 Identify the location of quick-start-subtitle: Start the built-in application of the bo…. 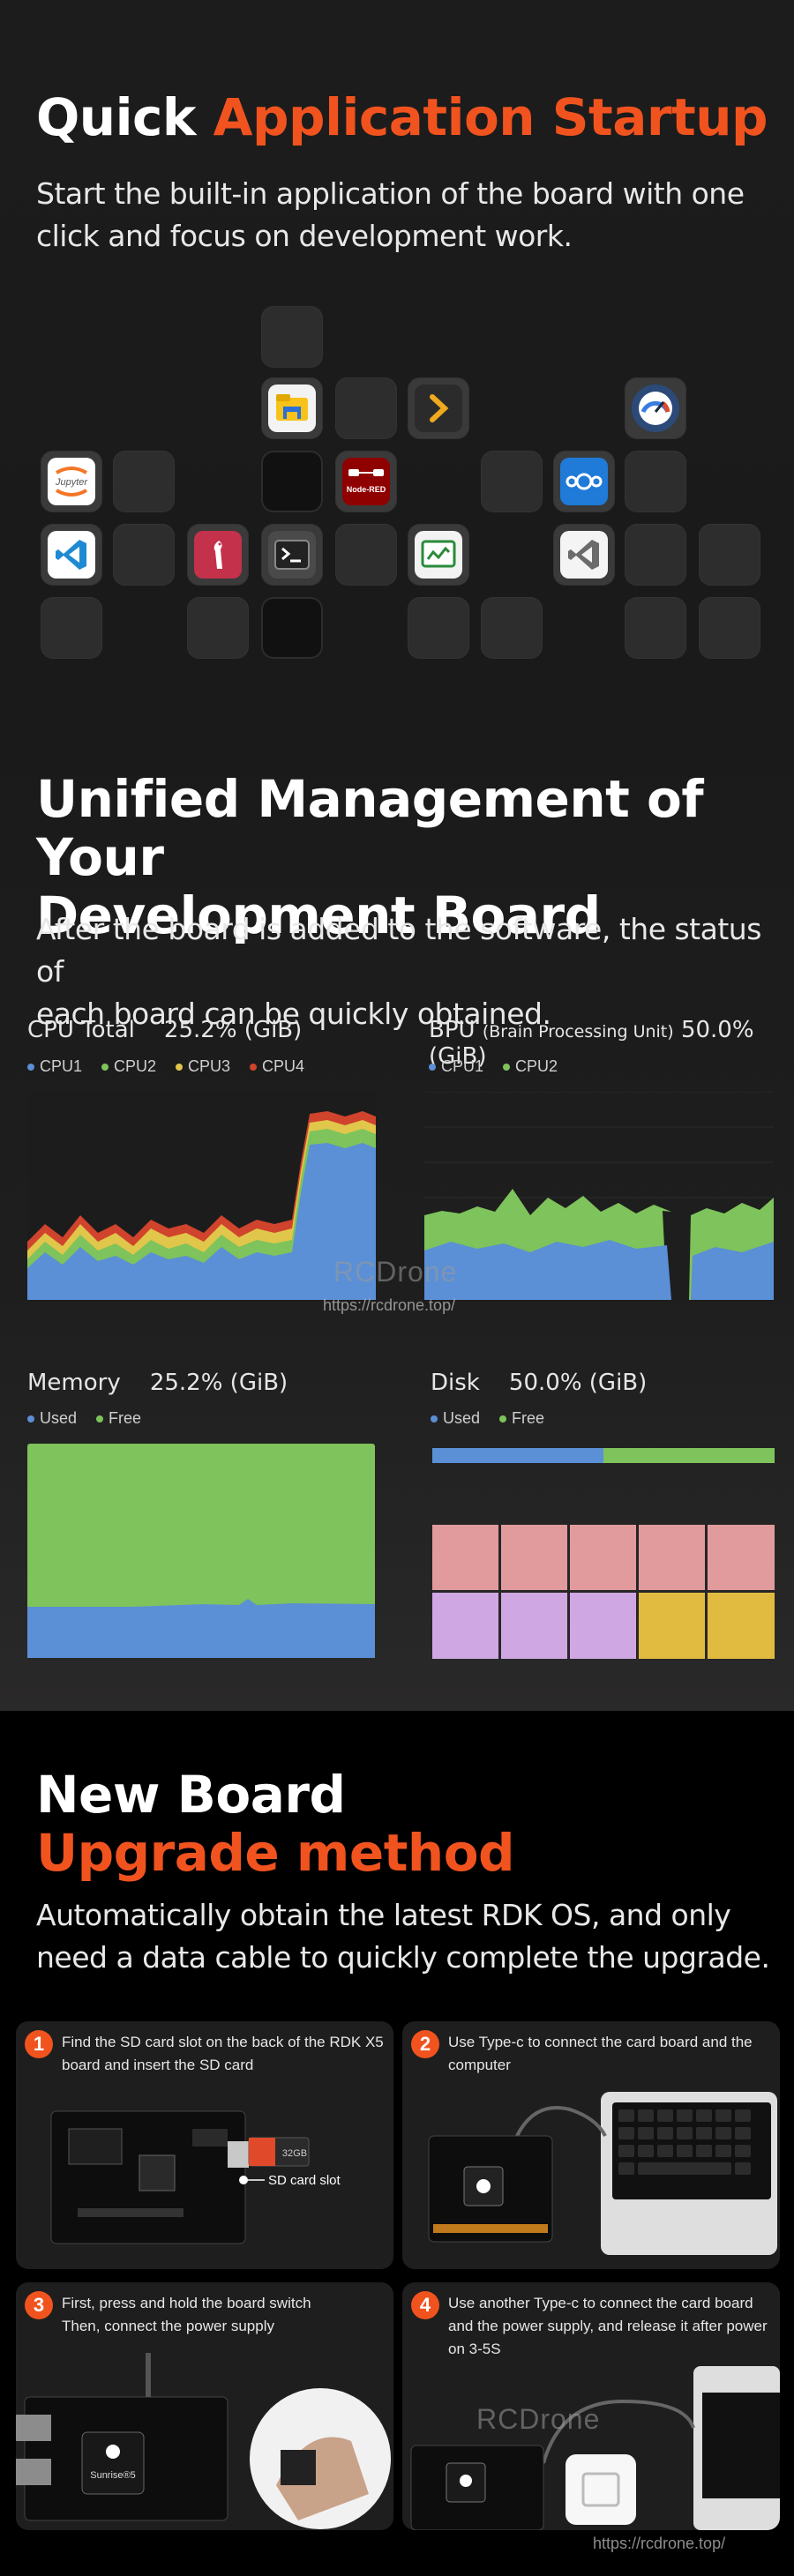
(390, 214).